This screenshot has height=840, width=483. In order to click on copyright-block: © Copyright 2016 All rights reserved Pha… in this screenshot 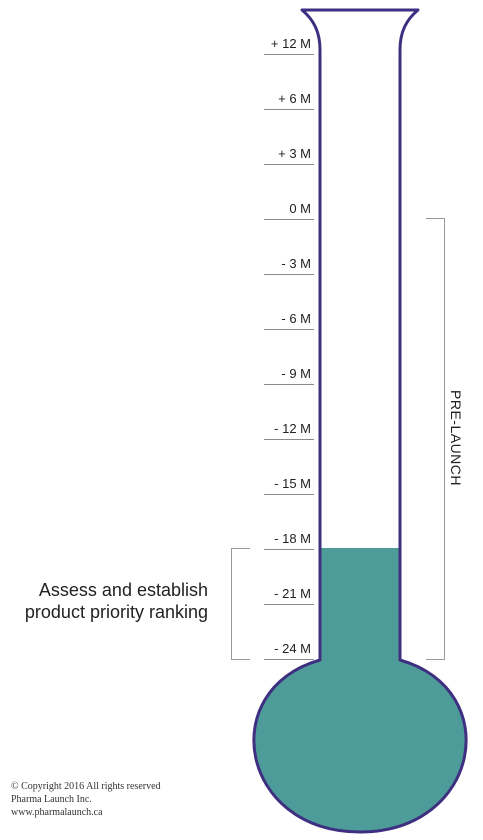, I will do `click(86, 799)`.